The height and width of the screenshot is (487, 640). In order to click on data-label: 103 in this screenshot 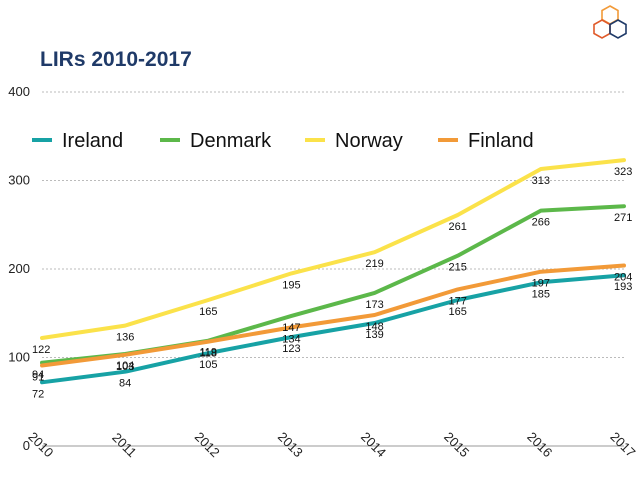, I will do `click(125, 367)`.